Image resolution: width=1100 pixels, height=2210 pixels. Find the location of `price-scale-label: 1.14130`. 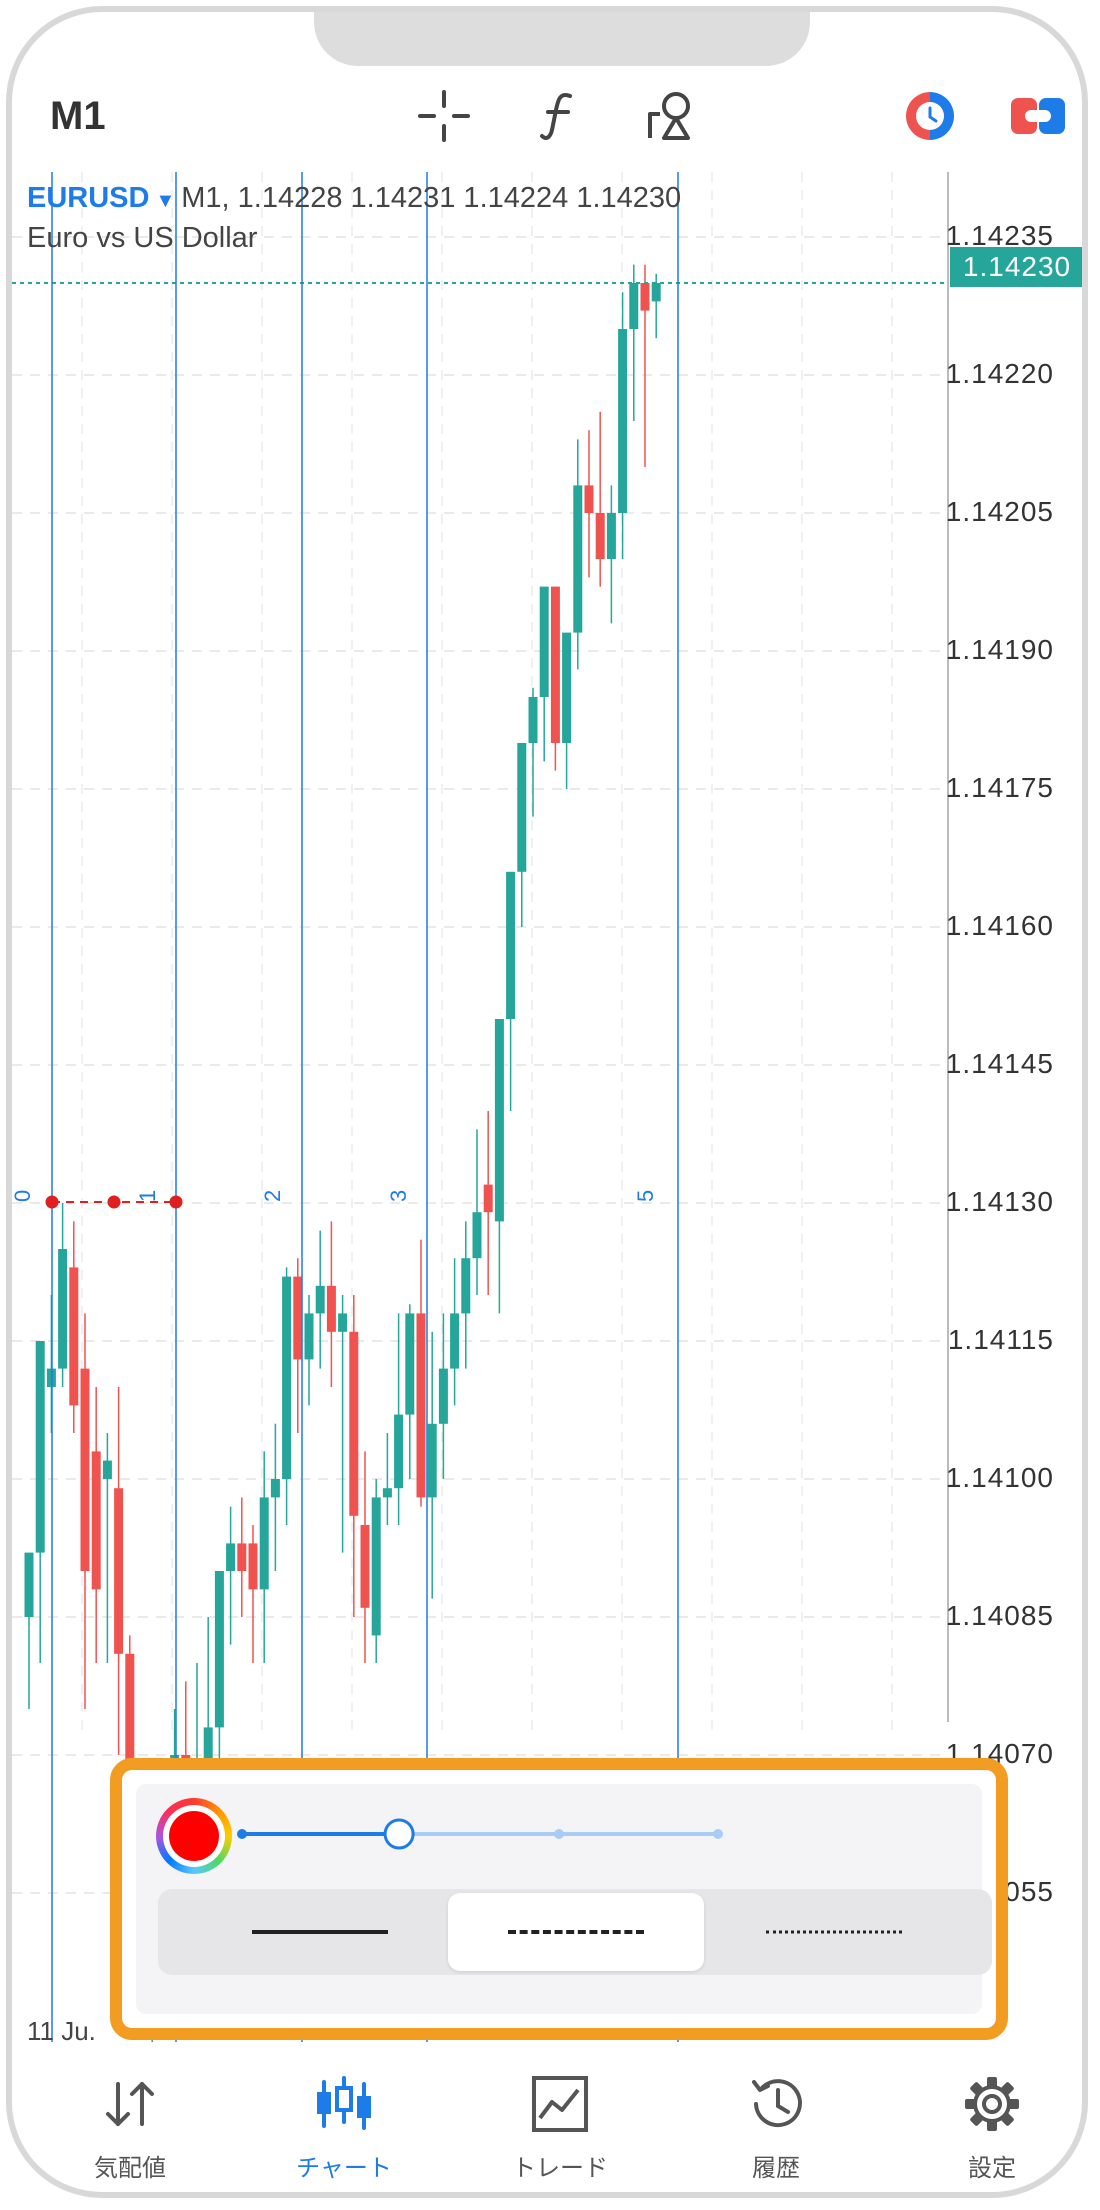

price-scale-label: 1.14130 is located at coordinates (999, 1201).